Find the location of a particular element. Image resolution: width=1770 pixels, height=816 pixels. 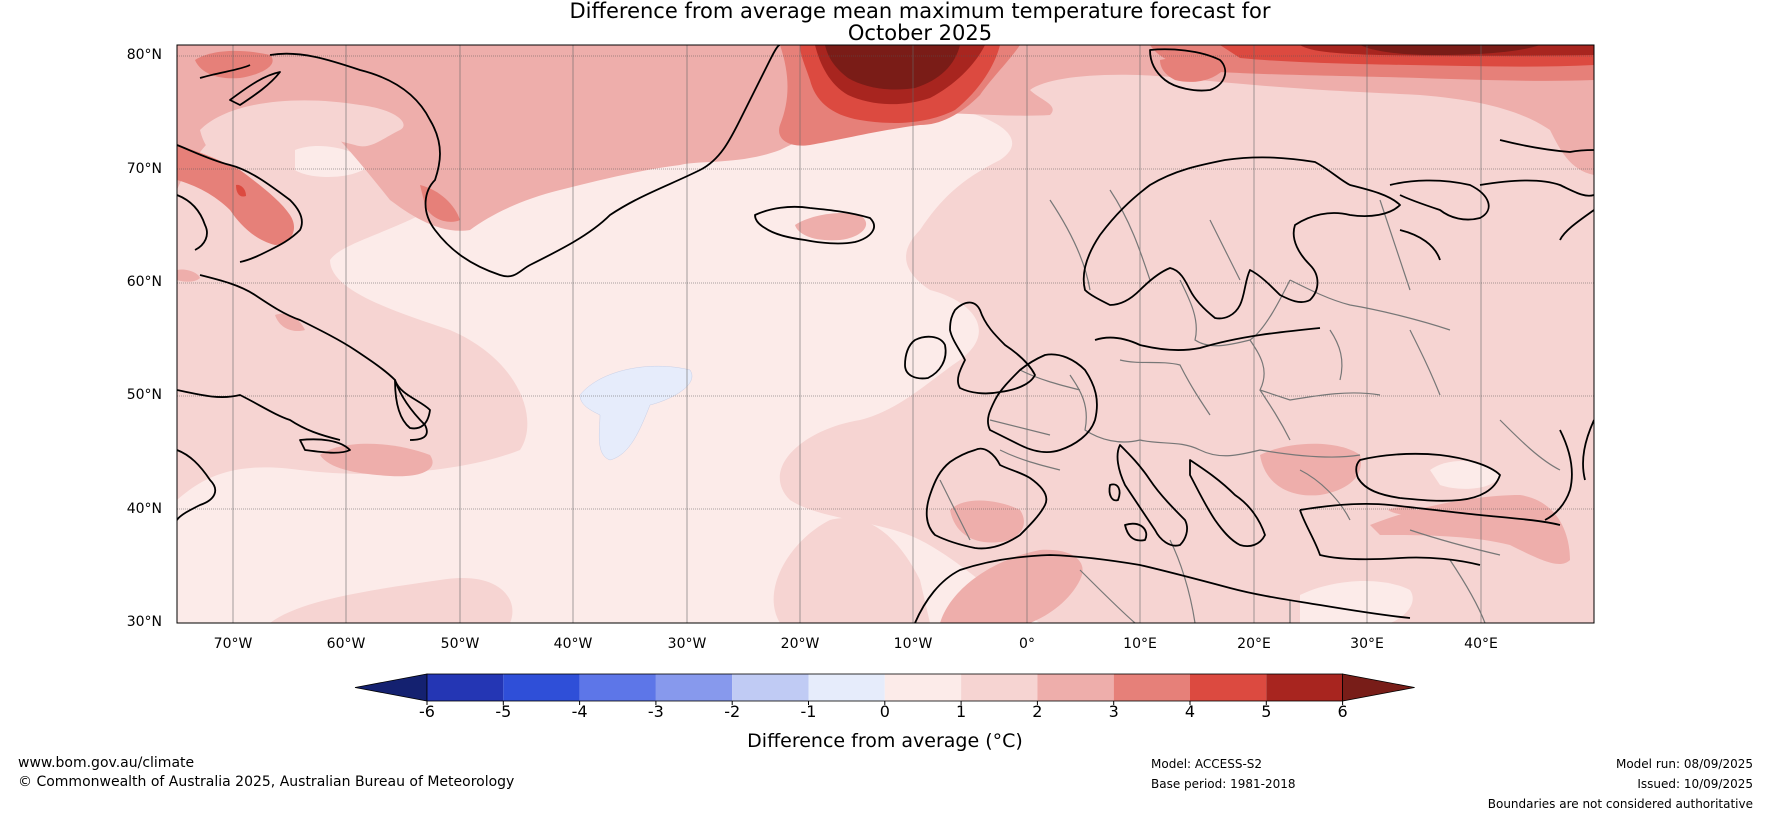

lat-label-40n: 40°N is located at coordinates (144, 509).